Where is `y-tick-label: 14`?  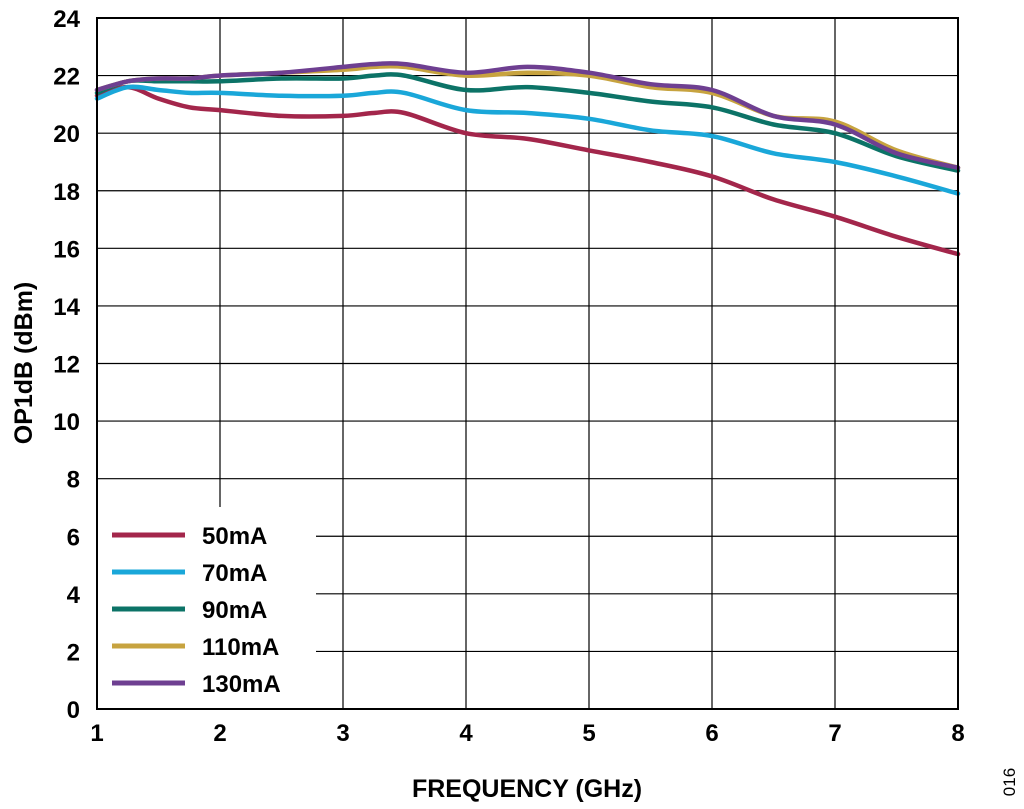
y-tick-label: 14 is located at coordinates (66, 307).